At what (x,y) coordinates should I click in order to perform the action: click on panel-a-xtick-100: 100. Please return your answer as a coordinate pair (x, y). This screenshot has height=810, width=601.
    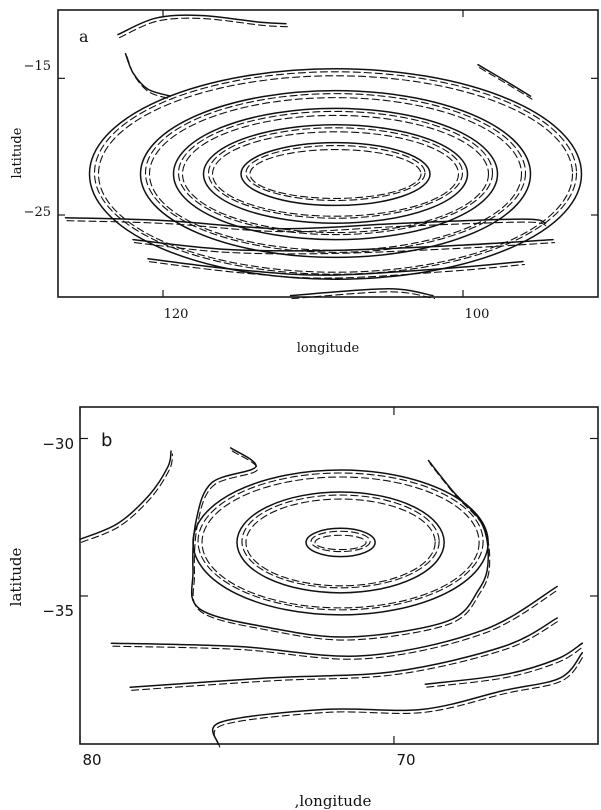
    Looking at the image, I should click on (477, 314).